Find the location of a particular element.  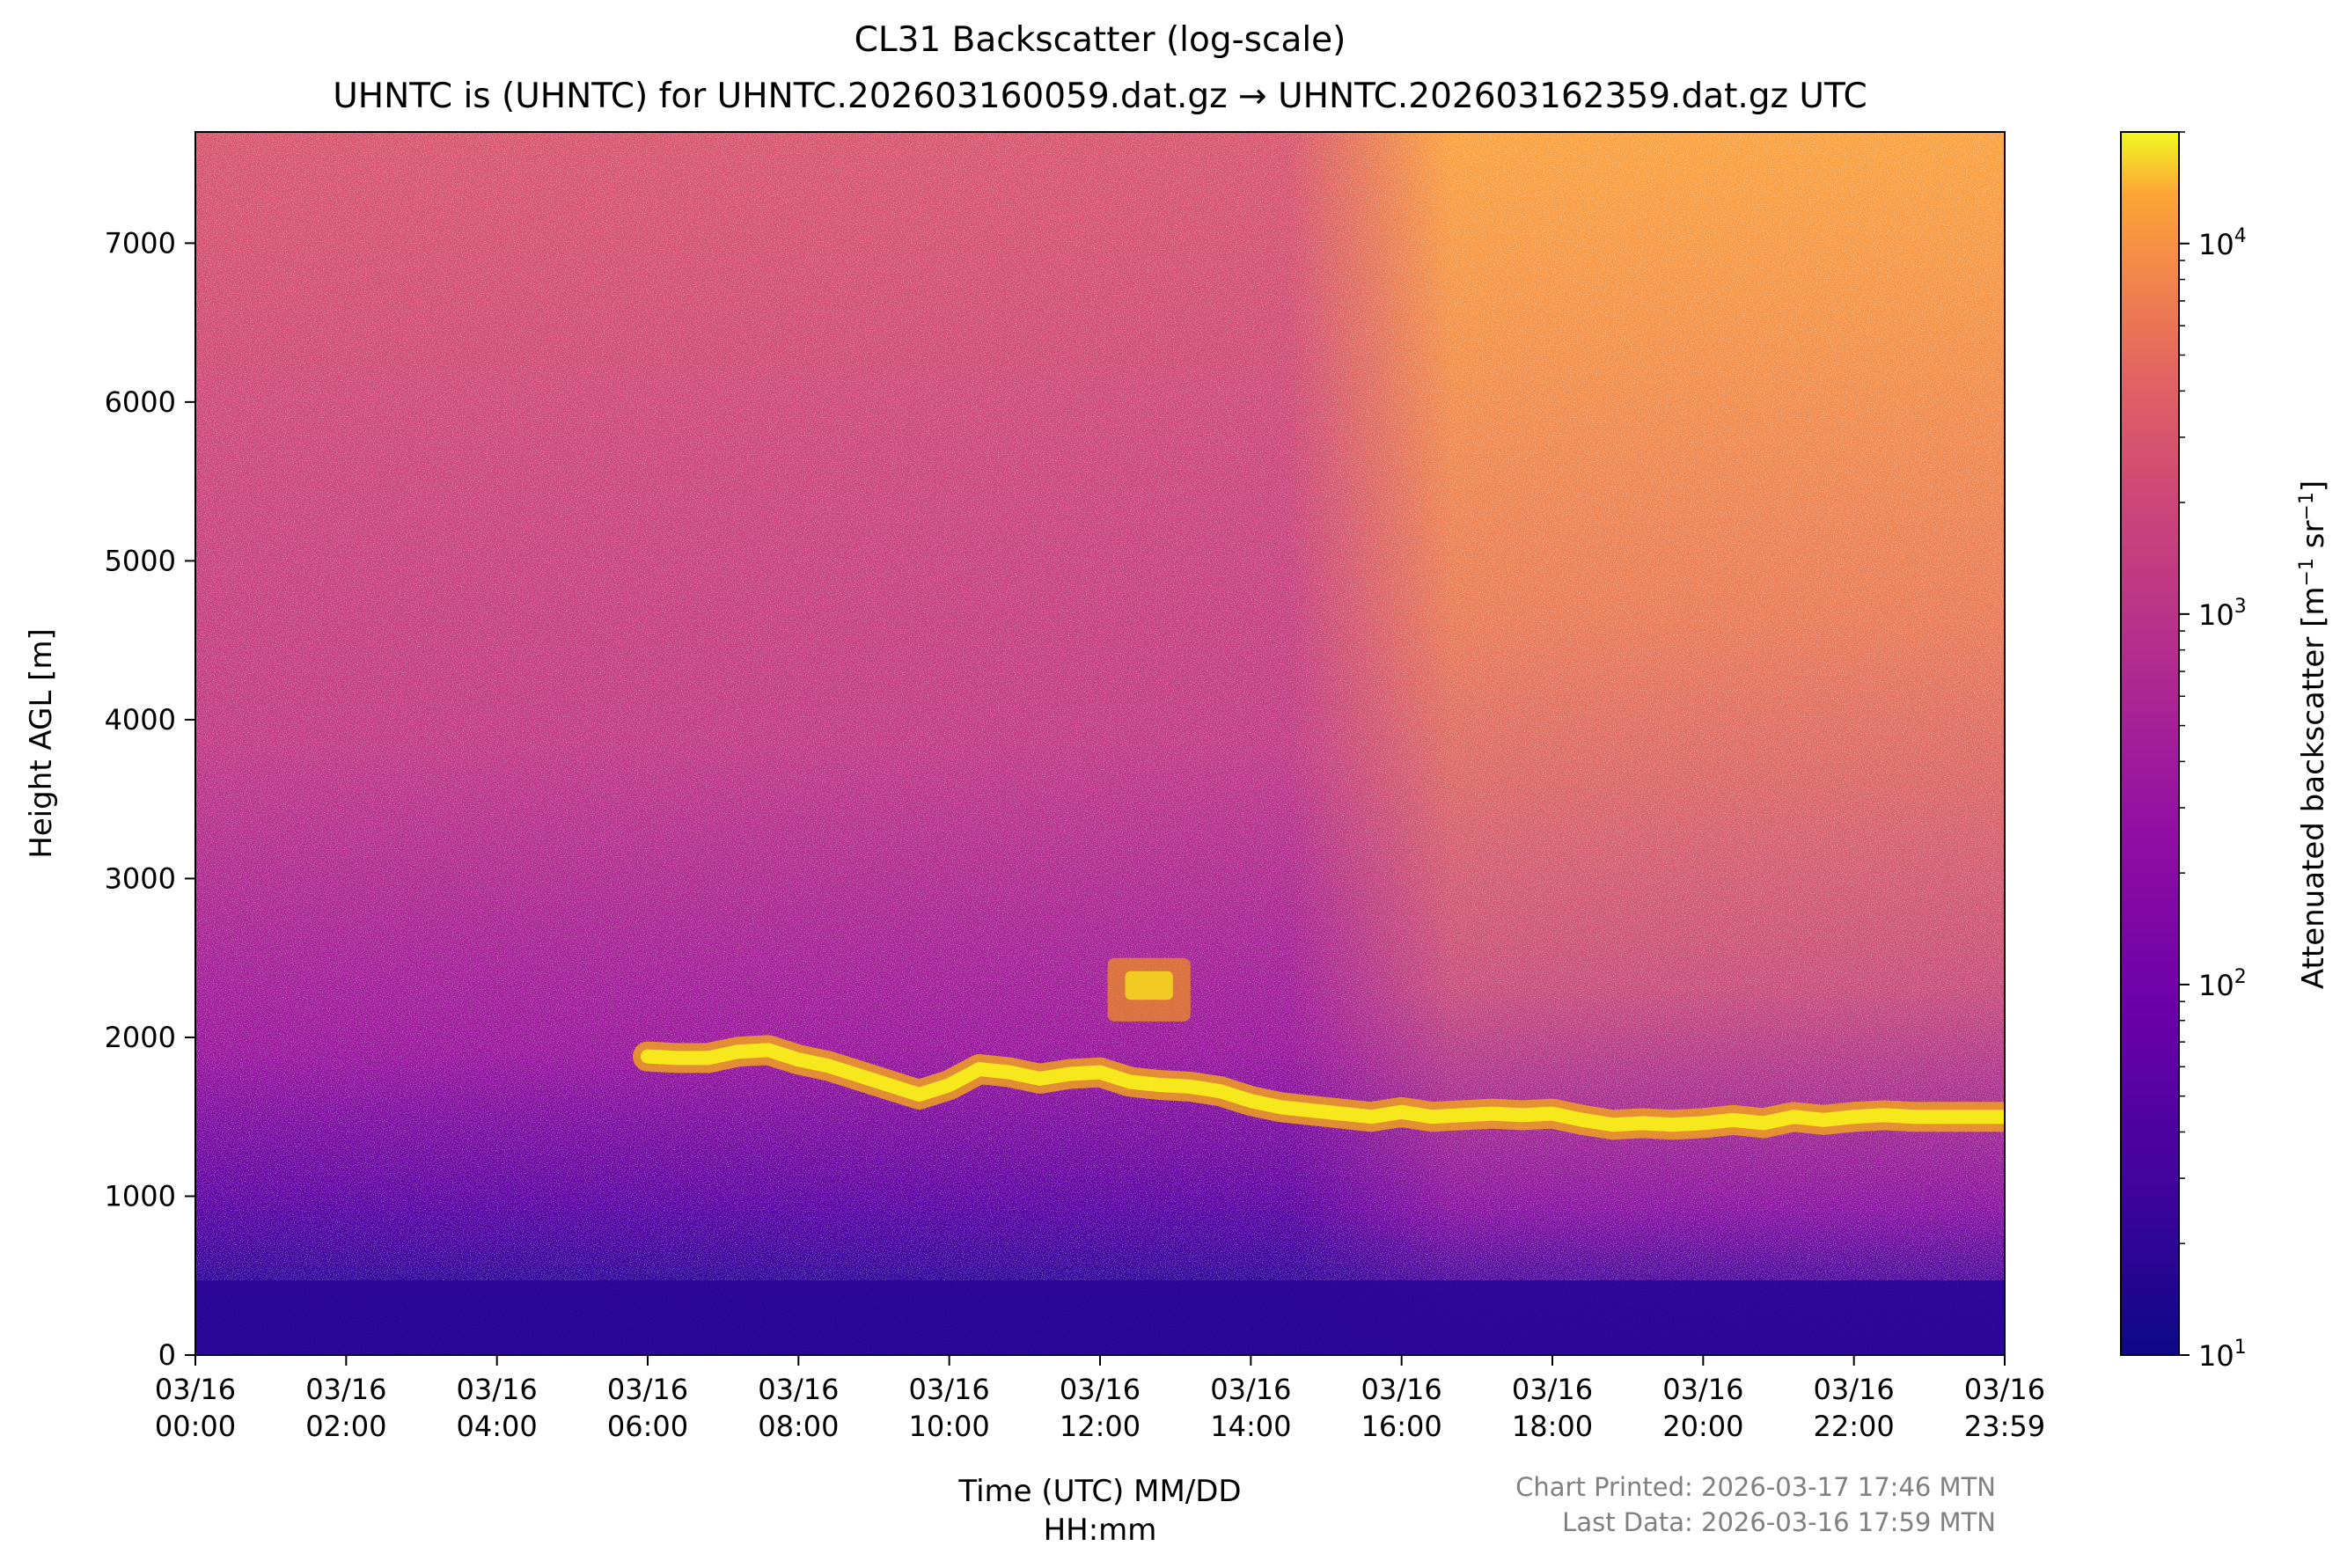

colorbar-tick-exp: 2 is located at coordinates (2240, 977).